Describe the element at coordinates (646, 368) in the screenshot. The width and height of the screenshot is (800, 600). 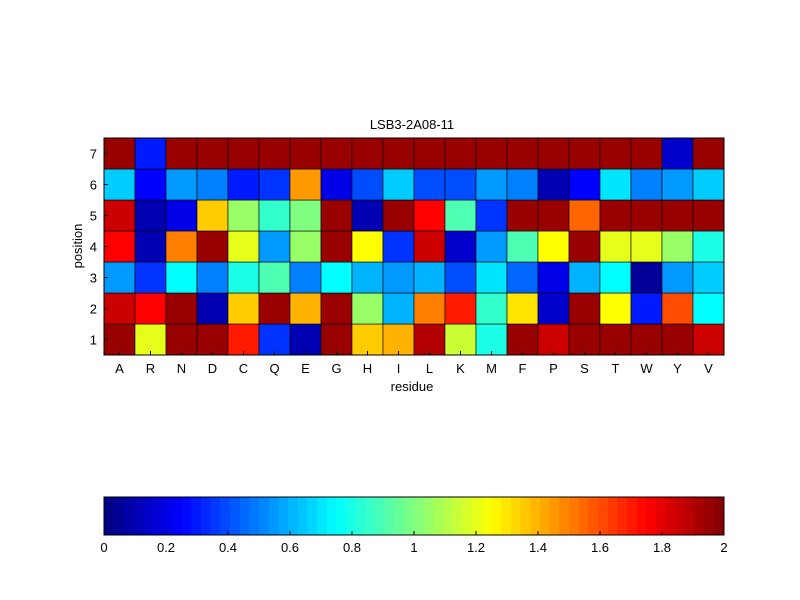
I see `x-tick-label: W` at that location.